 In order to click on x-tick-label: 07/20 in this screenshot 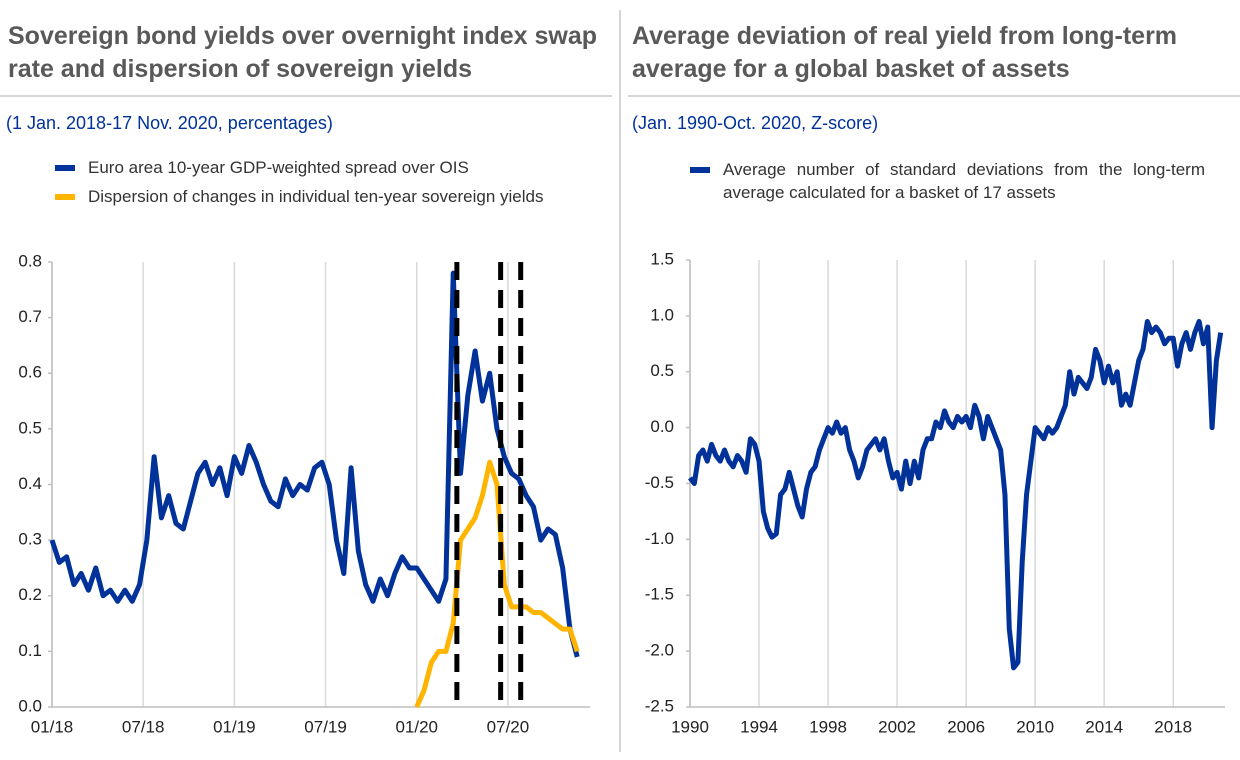, I will do `click(508, 726)`.